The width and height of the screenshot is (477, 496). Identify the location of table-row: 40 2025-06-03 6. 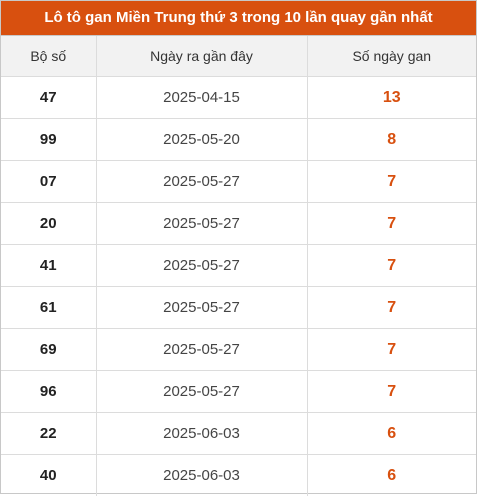
(238, 475).